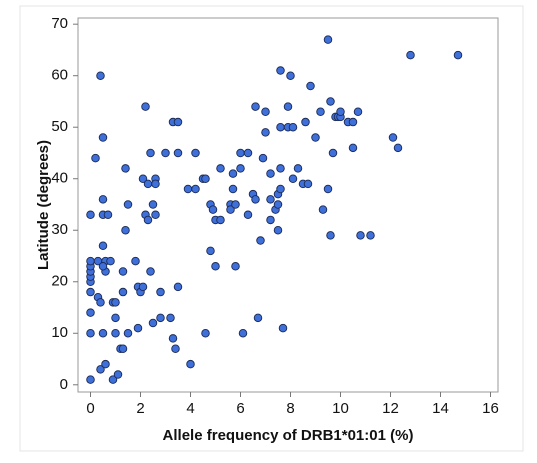 Image resolution: width=537 pixels, height=463 pixels. Describe the element at coordinates (190, 408) in the screenshot. I see `x-tick-label: 4` at that location.